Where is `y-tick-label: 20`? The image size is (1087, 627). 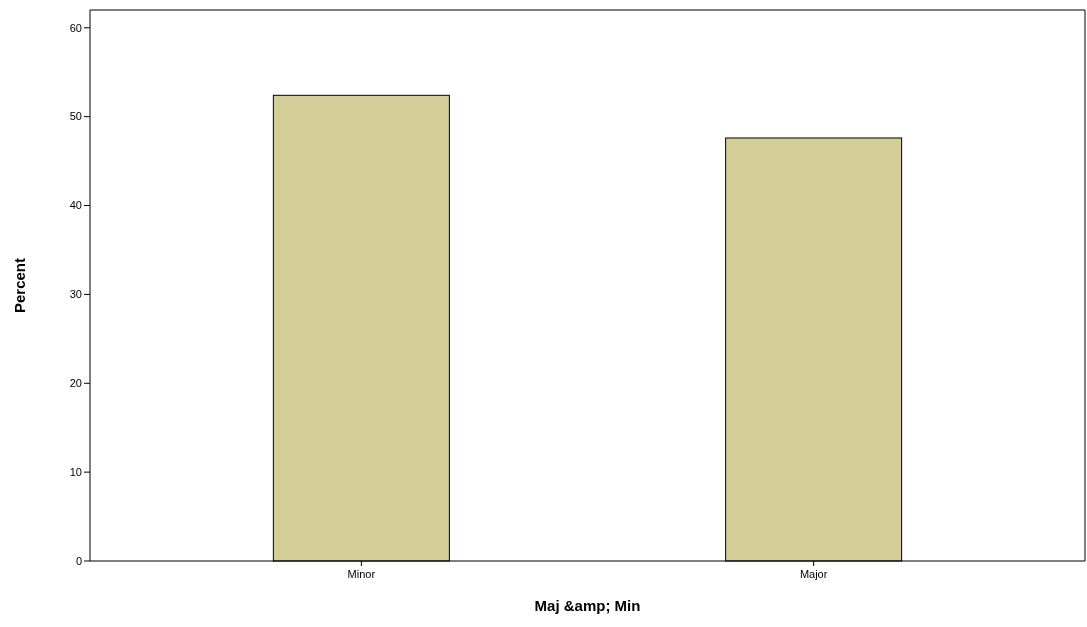 y-tick-label: 20 is located at coordinates (75, 383).